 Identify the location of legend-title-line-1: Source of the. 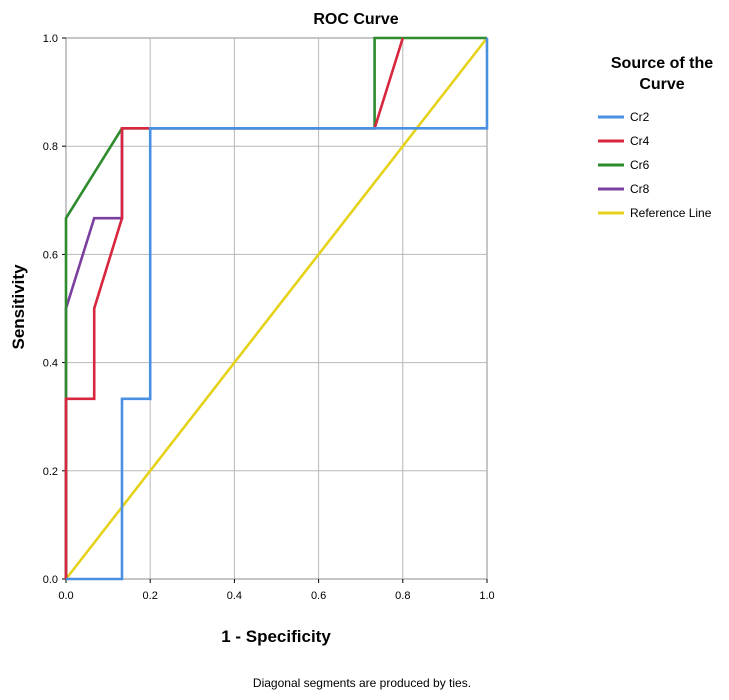
(662, 63).